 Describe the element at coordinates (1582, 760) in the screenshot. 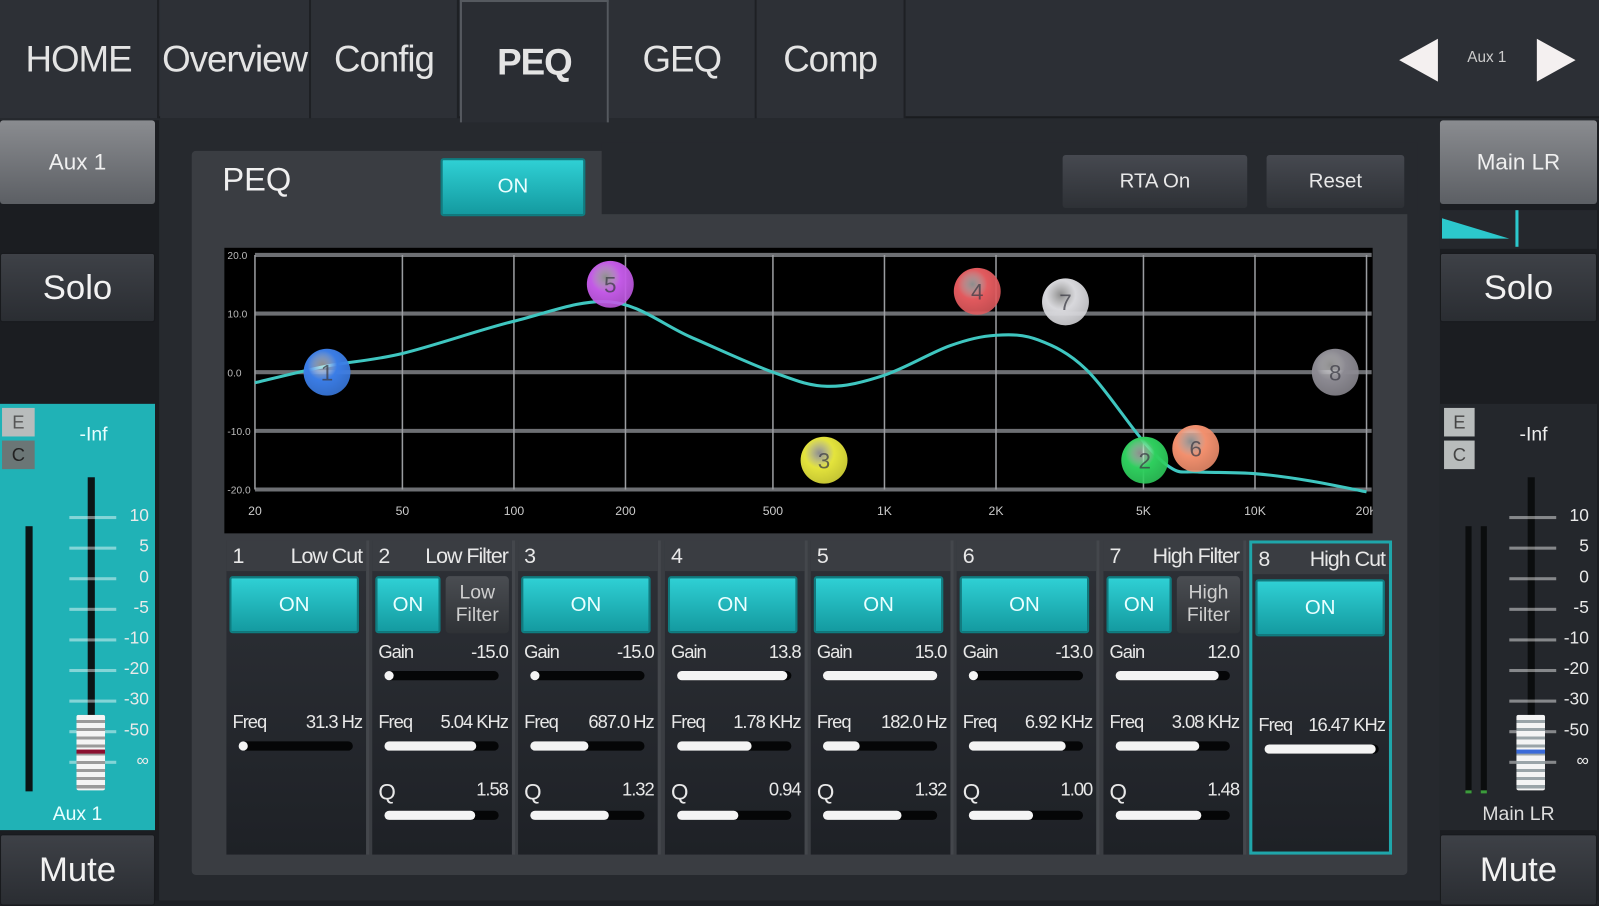

I see `fader-scale-label: ∞` at that location.